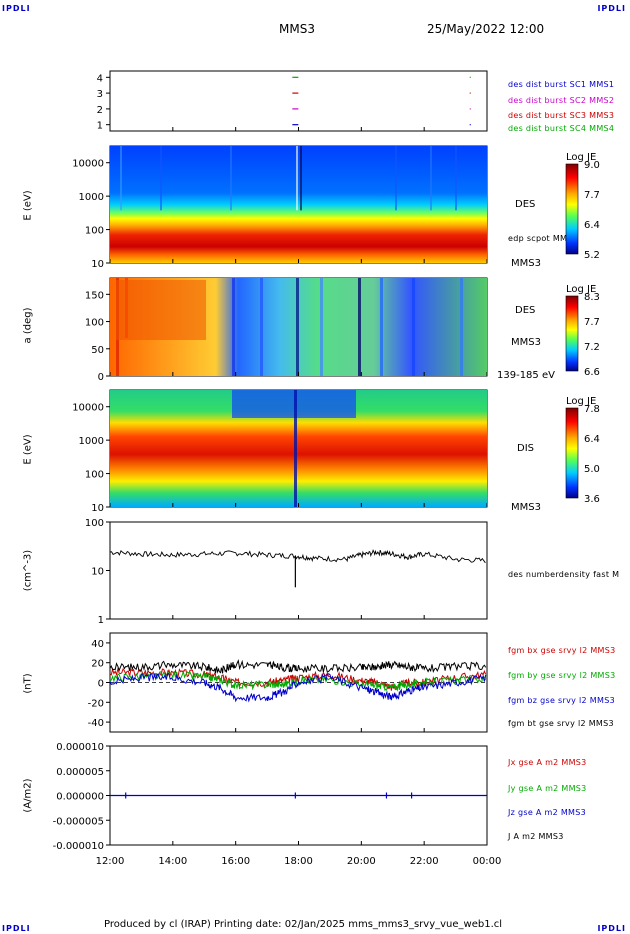 The image size is (630, 934). I want to click on legend-burst-mms3: des dist burst SC3 MMS3, so click(561, 115).